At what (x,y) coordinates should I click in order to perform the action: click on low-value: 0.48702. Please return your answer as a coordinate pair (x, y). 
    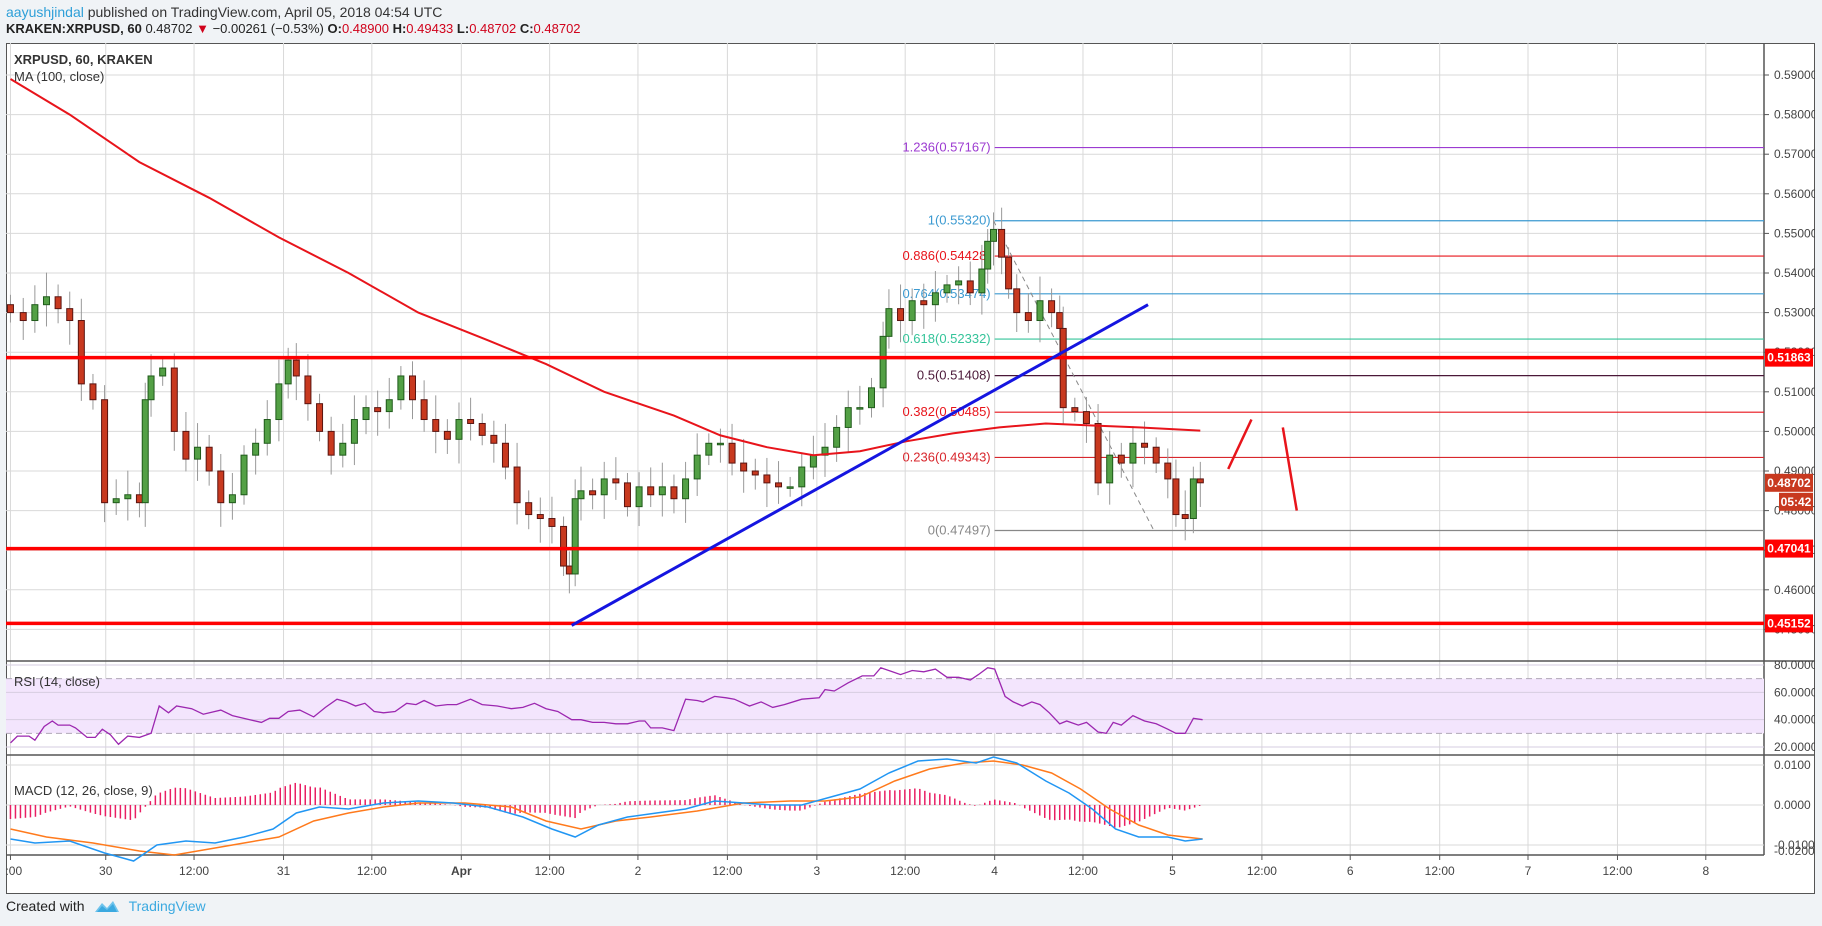
    Looking at the image, I should click on (493, 28).